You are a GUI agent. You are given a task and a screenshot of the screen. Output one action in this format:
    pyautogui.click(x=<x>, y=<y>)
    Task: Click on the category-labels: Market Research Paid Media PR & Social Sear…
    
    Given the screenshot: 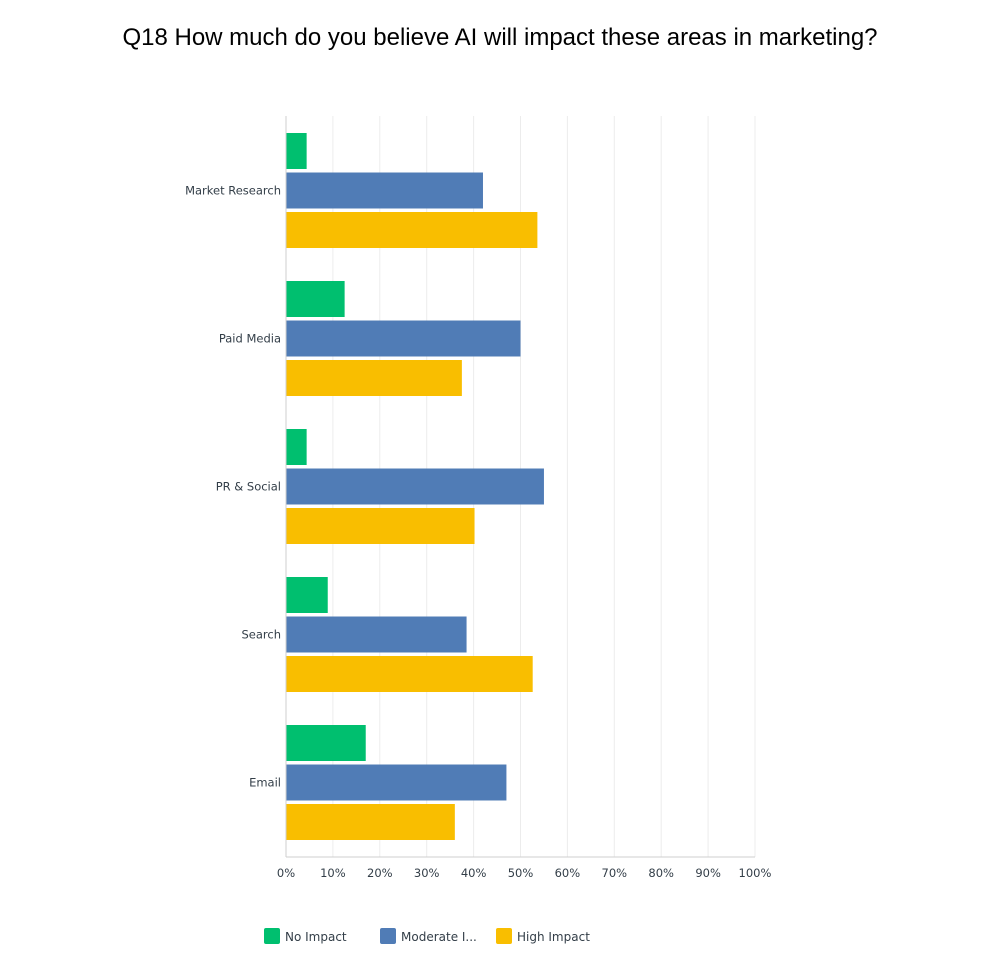 What is the action you would take?
    pyautogui.click(x=233, y=487)
    